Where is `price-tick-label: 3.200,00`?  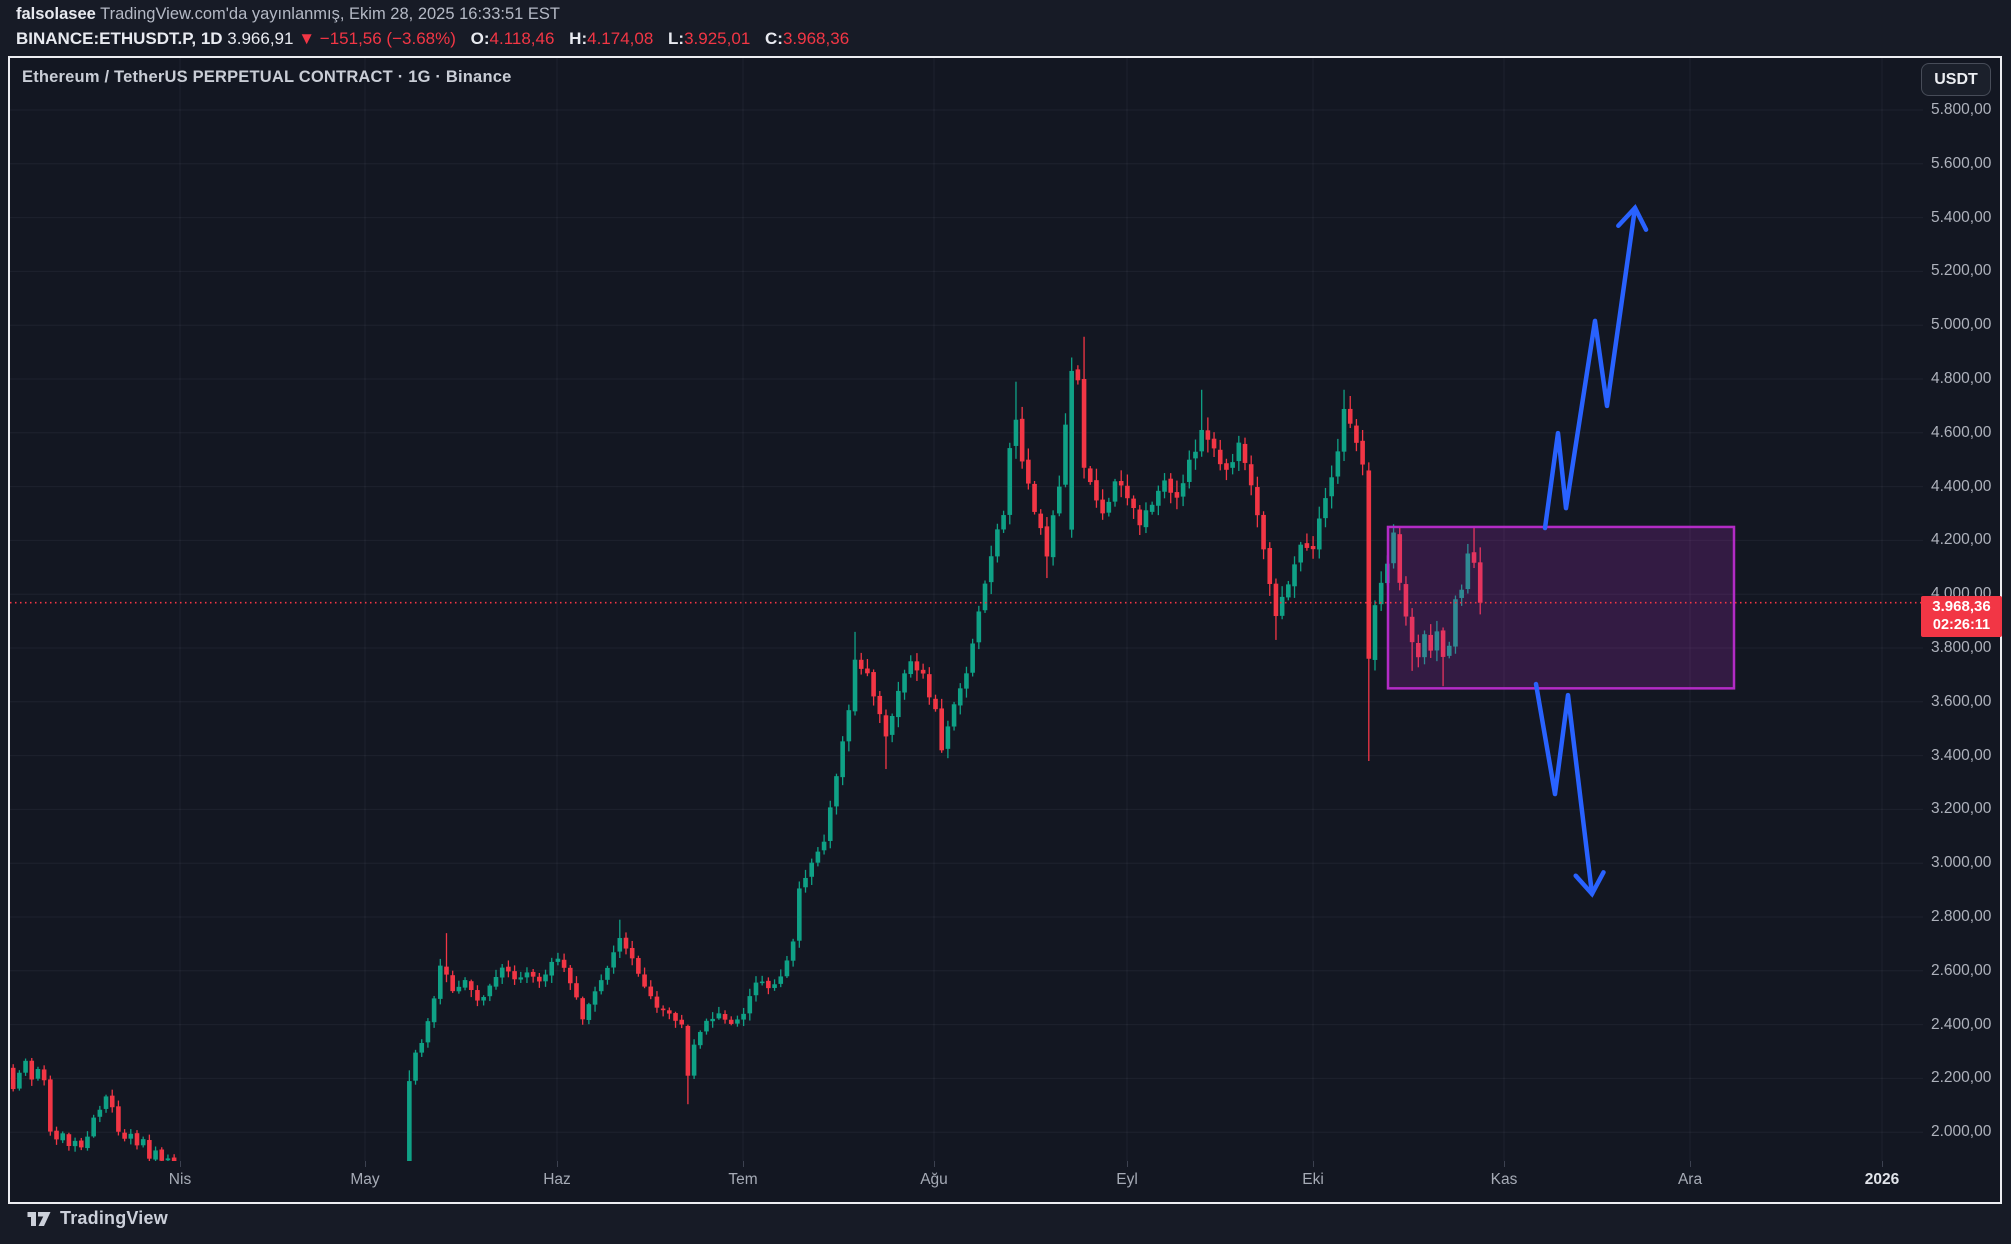 price-tick-label: 3.200,00 is located at coordinates (1961, 809).